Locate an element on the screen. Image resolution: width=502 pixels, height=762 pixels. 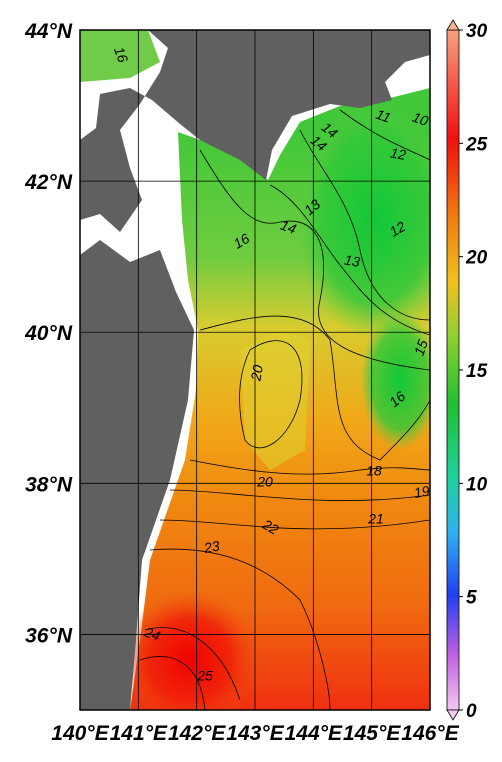
warm-patch is located at coordinates (190, 650).